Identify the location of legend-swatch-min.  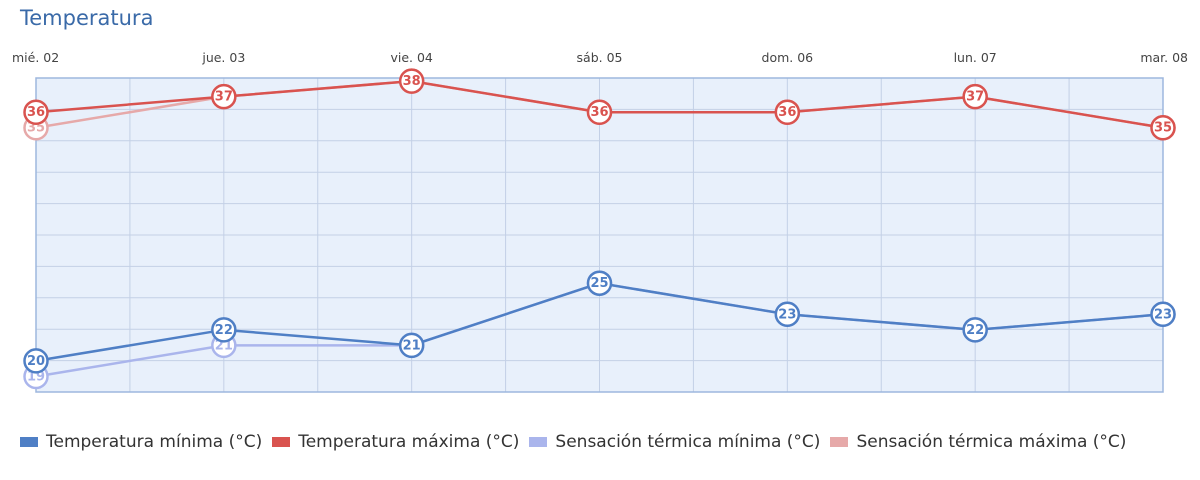
(29, 442).